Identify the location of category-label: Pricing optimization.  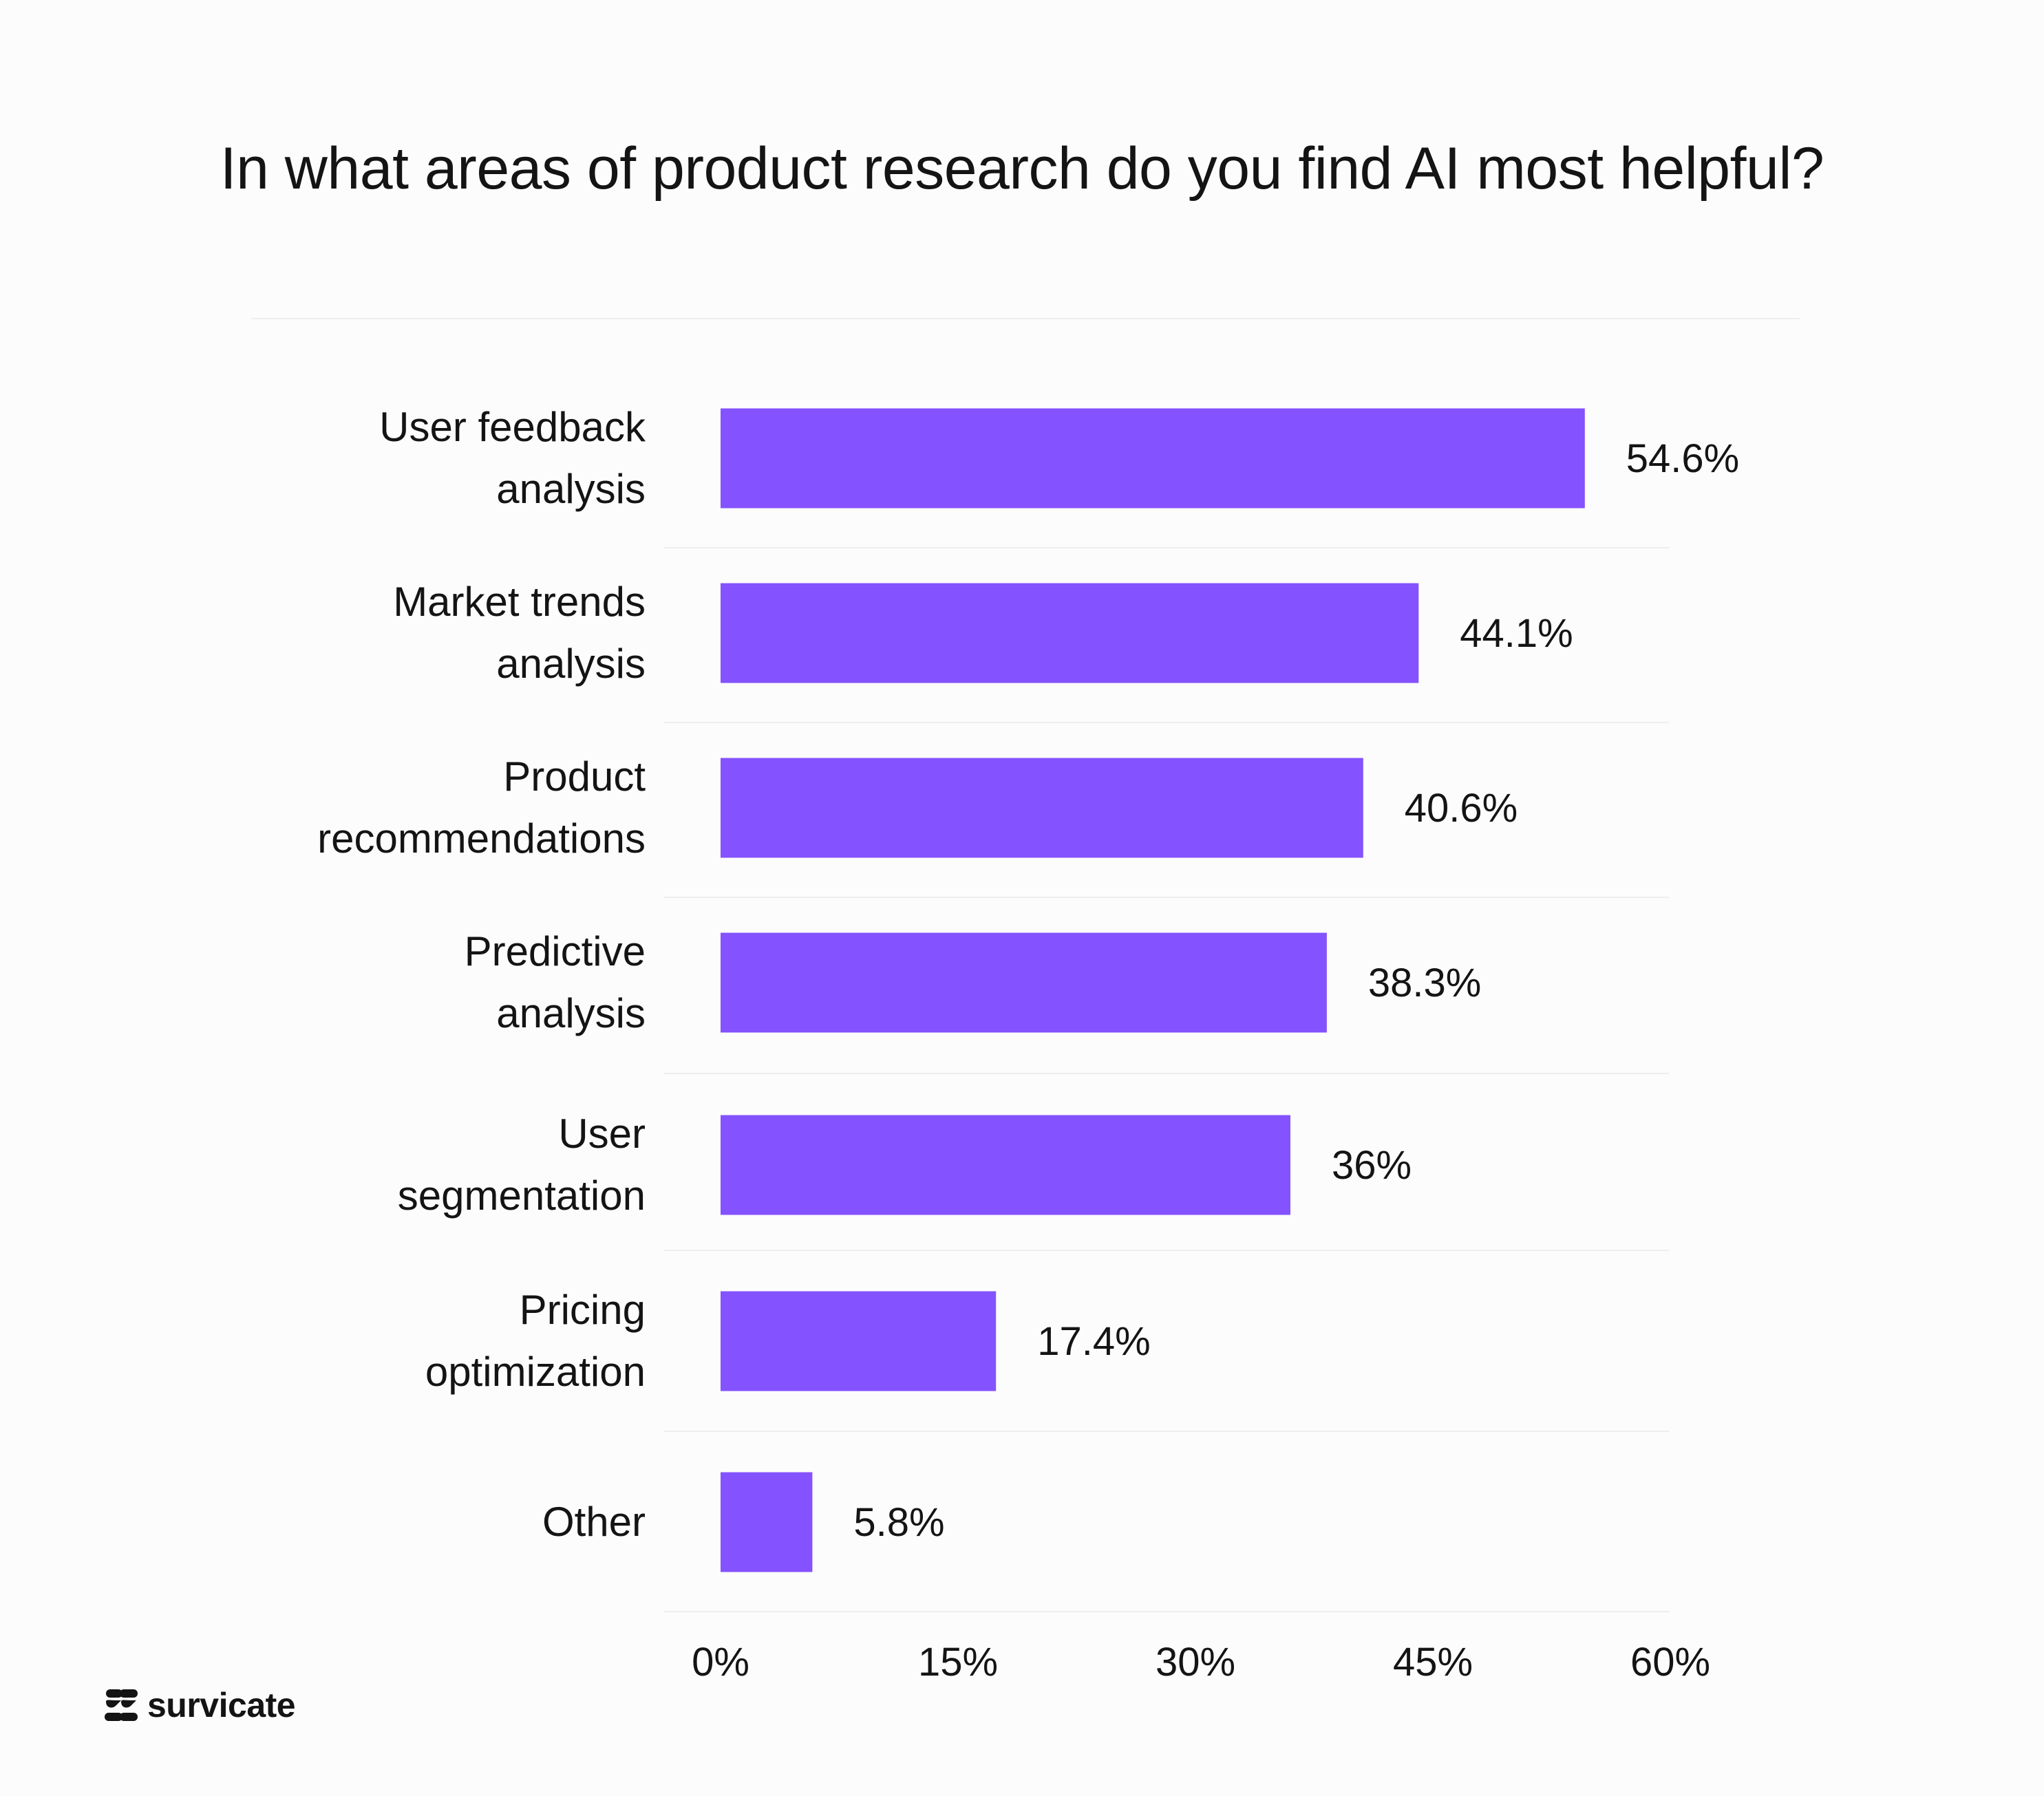
(535, 1341).